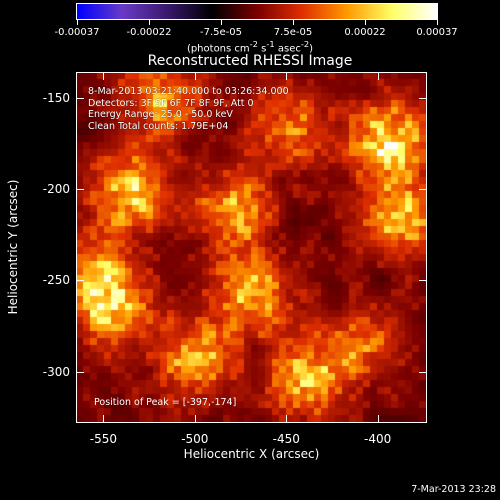  I want to click on colorbar-tick-label: -0.00037, so click(77, 32).